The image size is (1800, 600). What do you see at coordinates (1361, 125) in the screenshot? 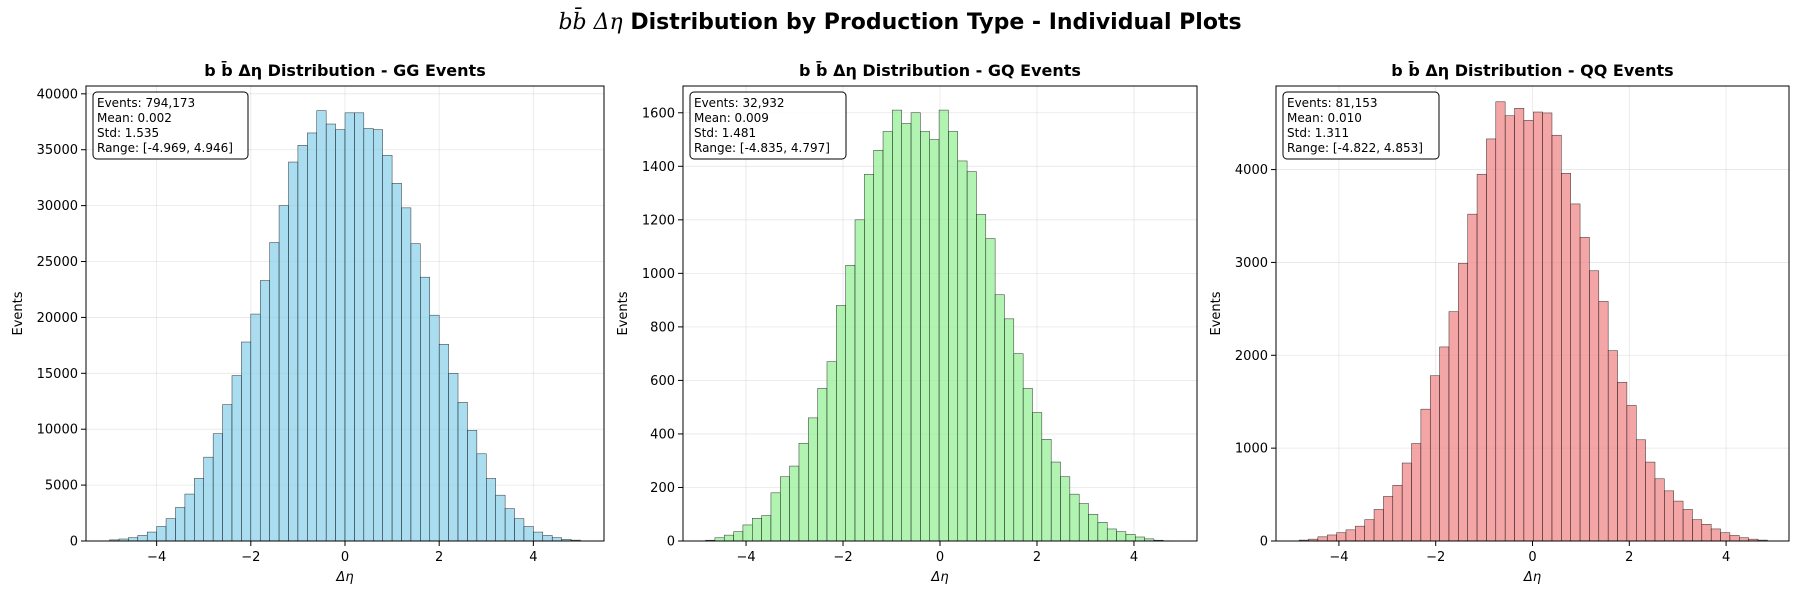
I see `stats-box` at bounding box center [1361, 125].